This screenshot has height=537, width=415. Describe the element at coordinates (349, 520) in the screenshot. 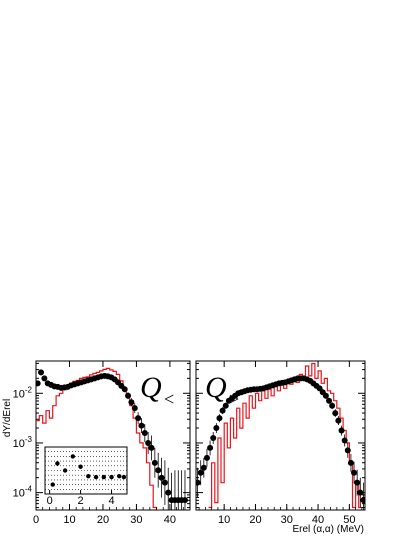

I see `x-tick-label: 50` at that location.